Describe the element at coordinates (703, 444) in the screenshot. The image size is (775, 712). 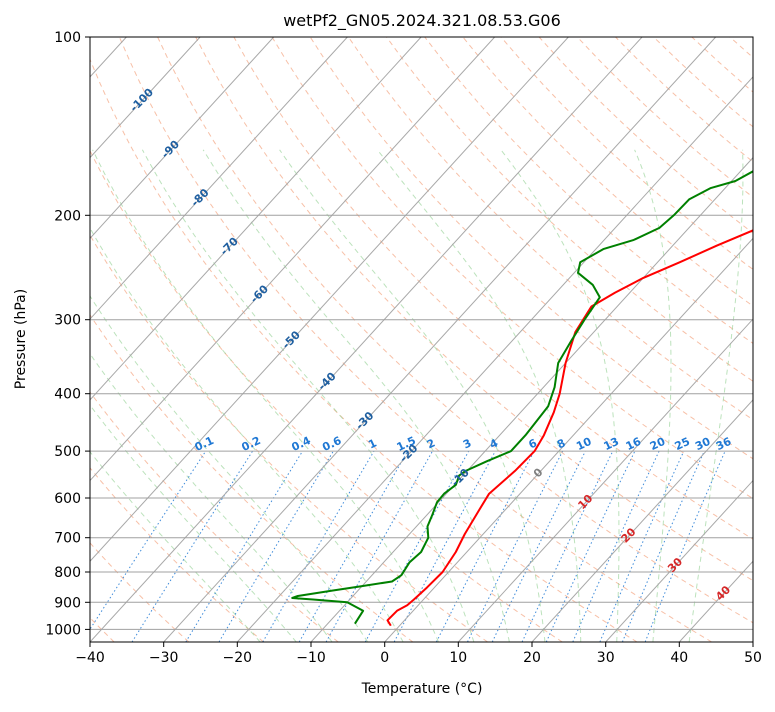
I see `mixing-ratio-label: 30` at that location.